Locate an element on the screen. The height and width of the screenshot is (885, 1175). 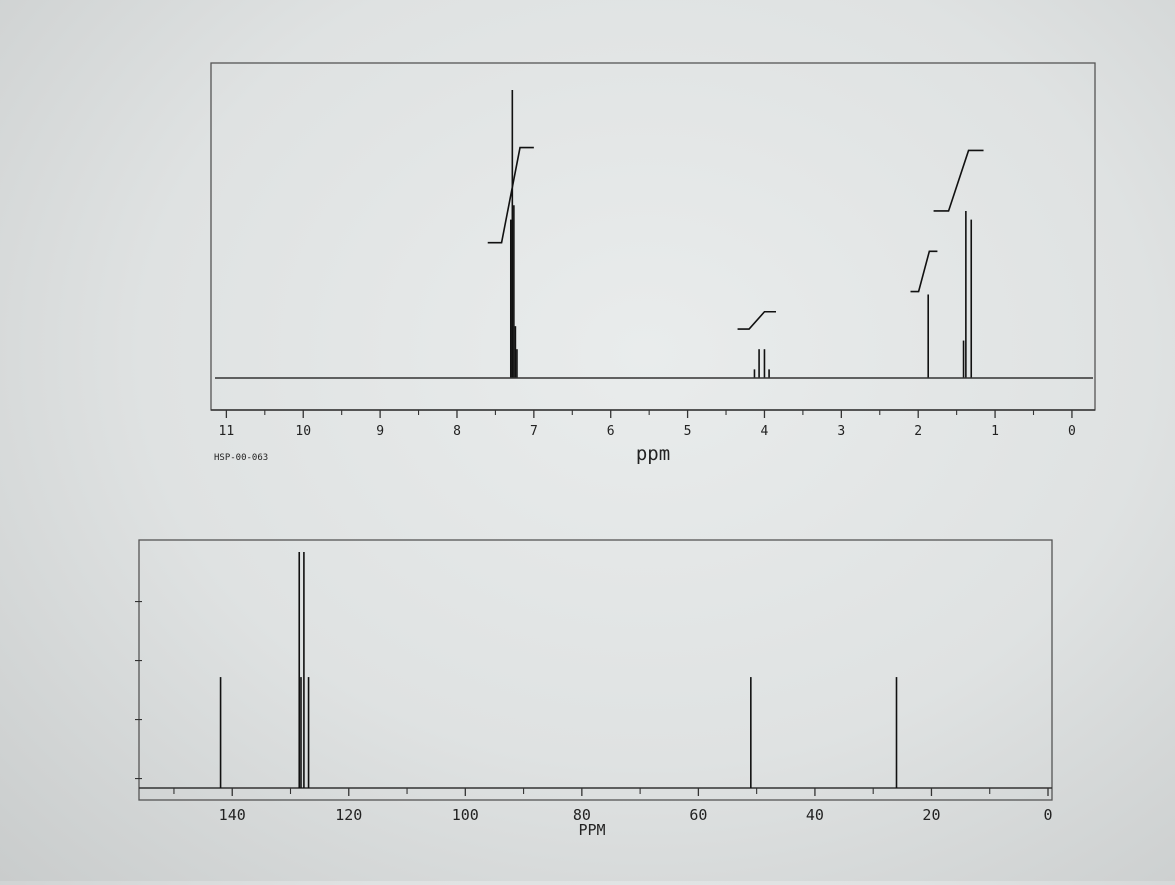
c-nmr-ticks is located at coordinates (611, 792).